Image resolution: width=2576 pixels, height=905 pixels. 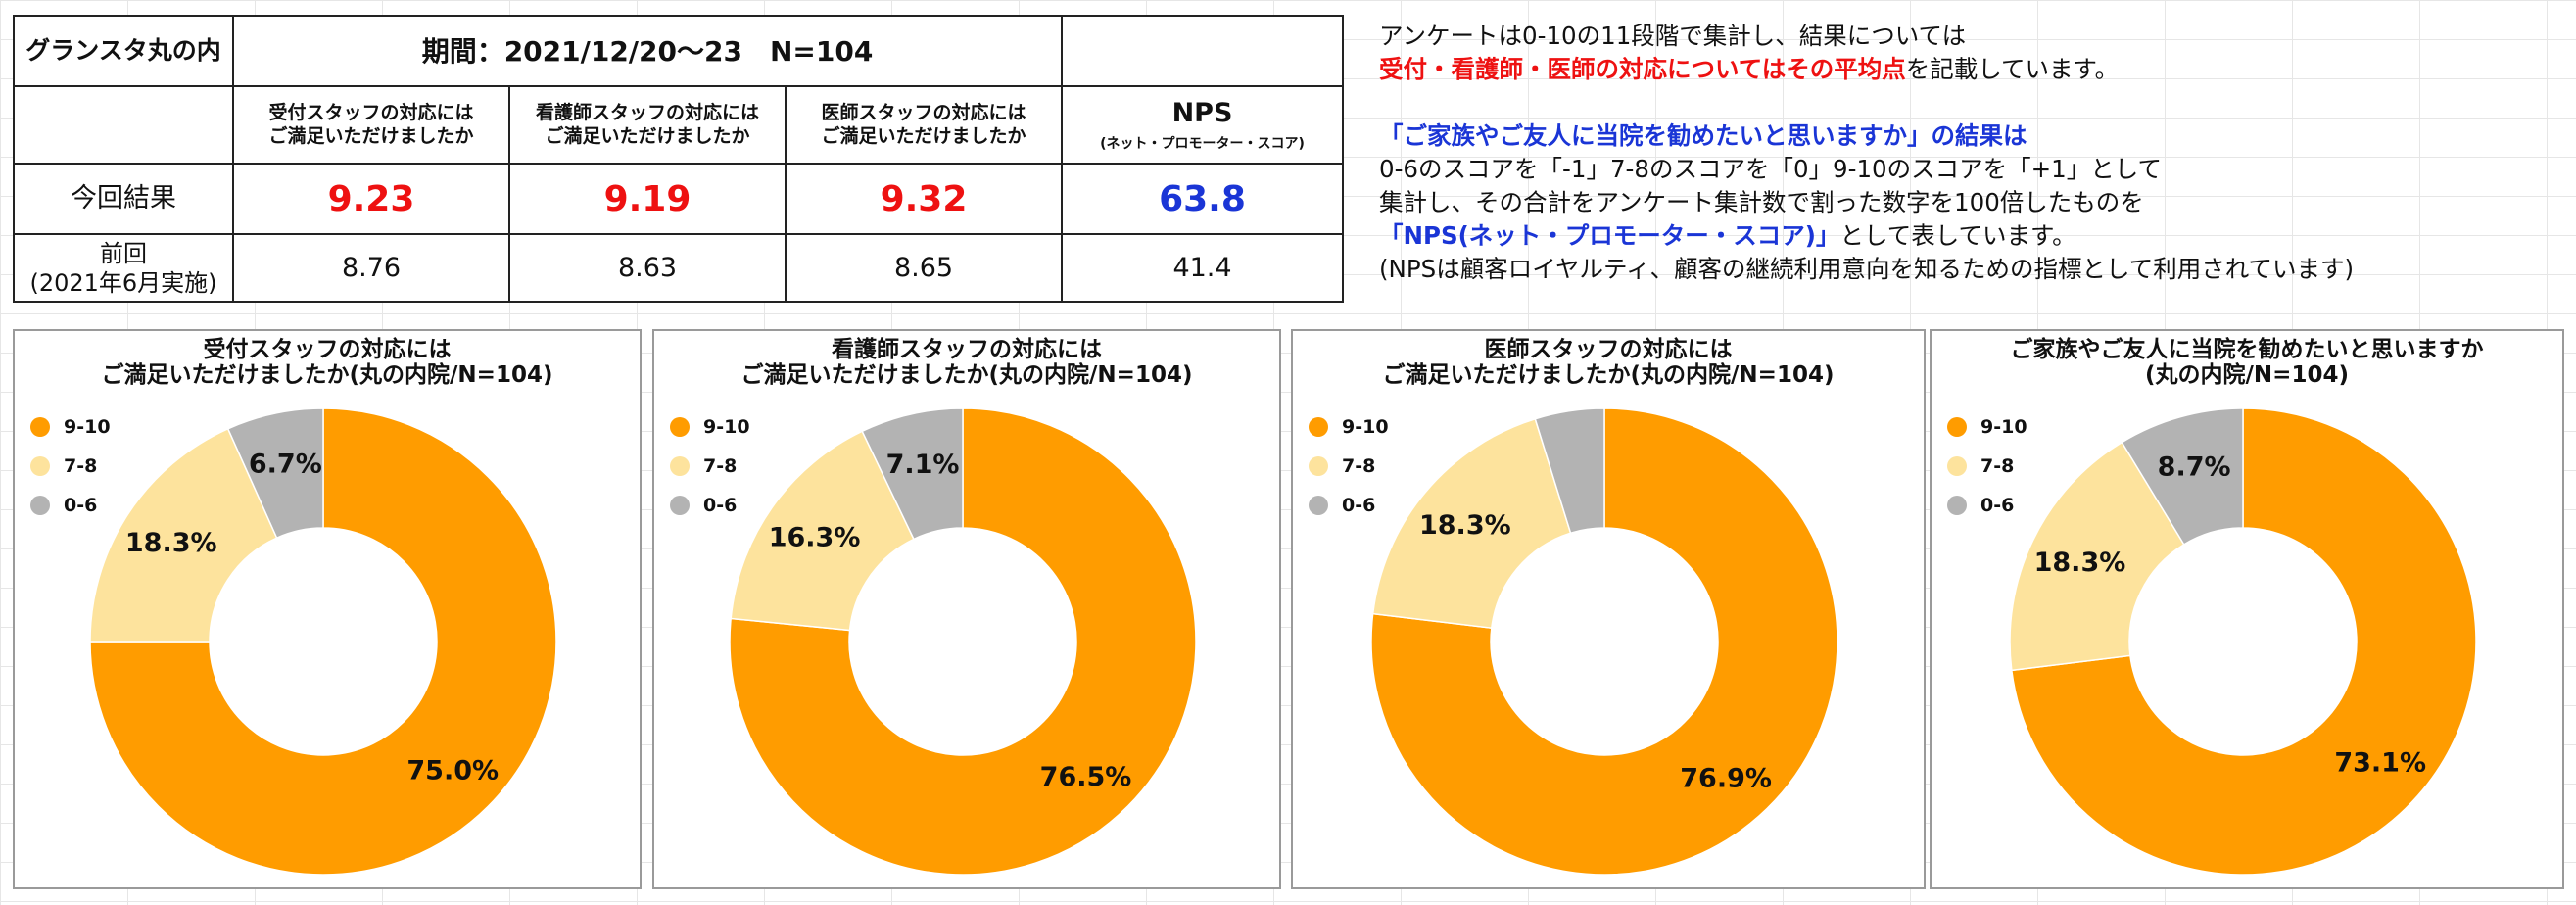 I want to click on data-label-0-6: 8.7%, so click(x=2194, y=467).